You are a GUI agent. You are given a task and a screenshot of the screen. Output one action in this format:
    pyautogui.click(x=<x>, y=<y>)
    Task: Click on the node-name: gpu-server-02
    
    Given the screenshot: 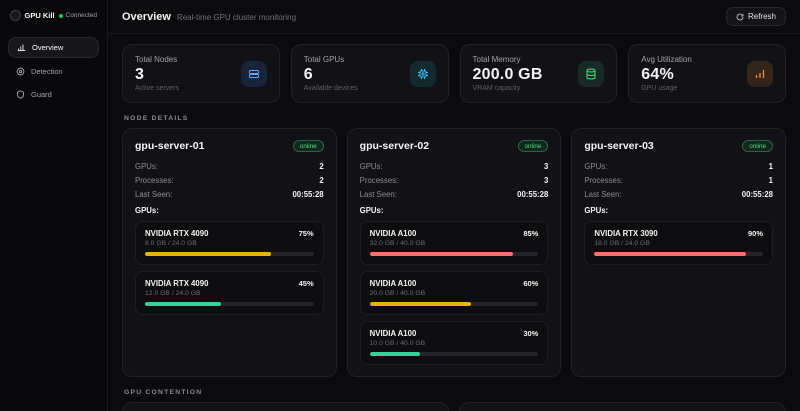 What is the action you would take?
    pyautogui.click(x=394, y=146)
    